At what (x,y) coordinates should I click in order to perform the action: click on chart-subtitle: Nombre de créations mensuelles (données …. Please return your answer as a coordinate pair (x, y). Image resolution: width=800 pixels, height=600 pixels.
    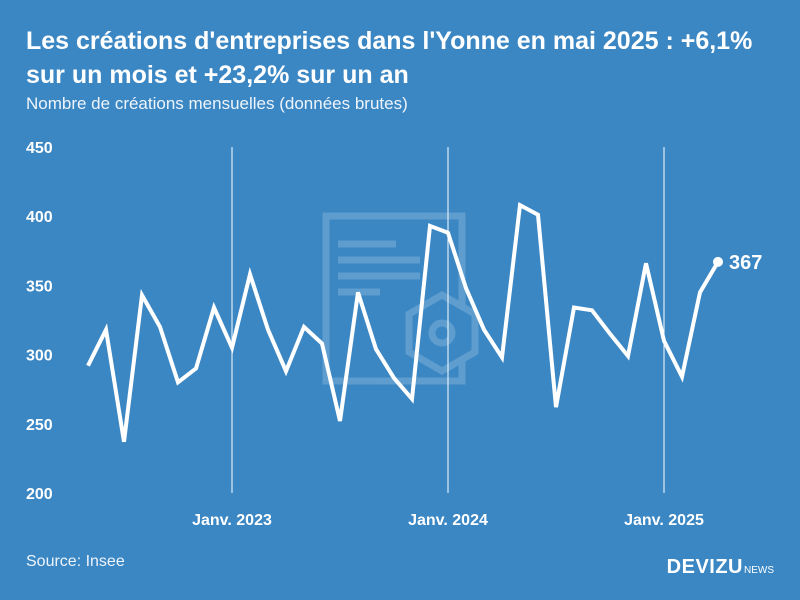
    Looking at the image, I should click on (217, 103).